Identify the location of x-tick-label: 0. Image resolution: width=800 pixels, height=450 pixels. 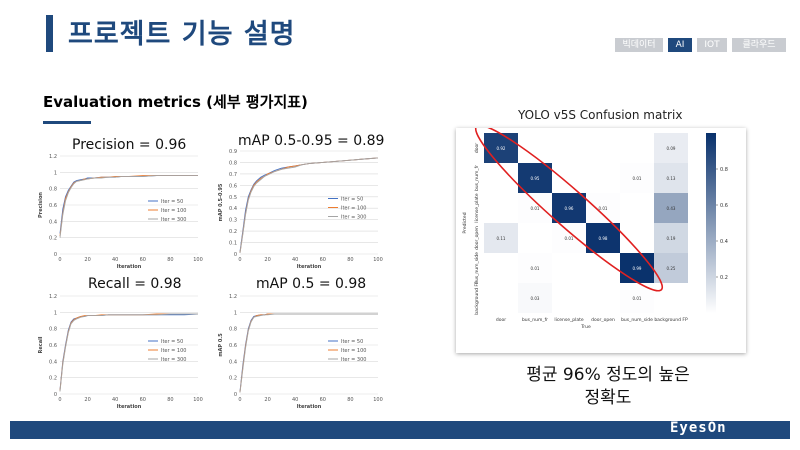
(59, 260).